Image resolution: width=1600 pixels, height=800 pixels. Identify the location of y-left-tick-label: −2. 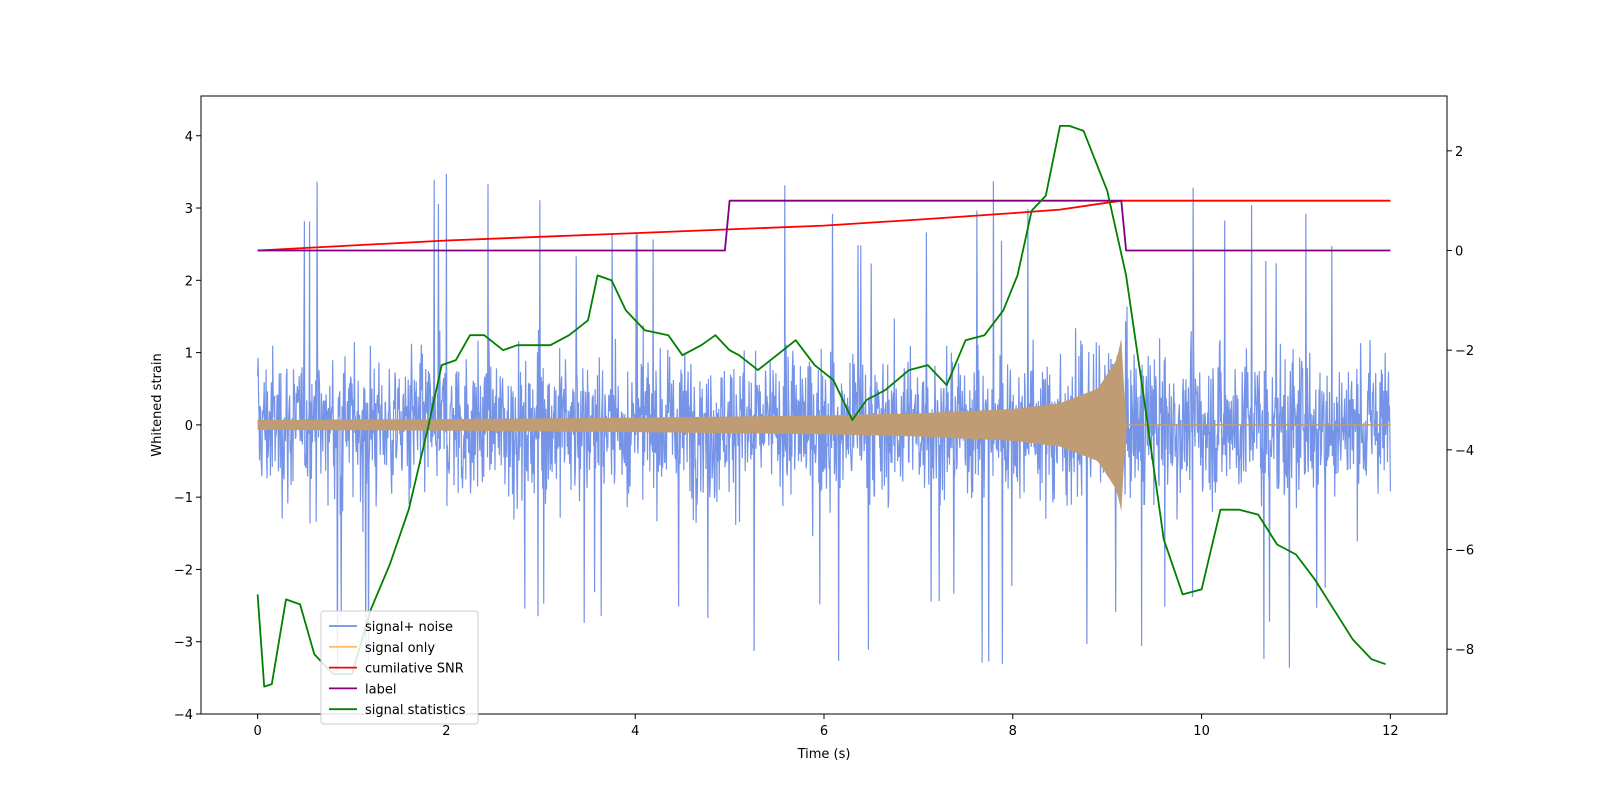
(183, 570).